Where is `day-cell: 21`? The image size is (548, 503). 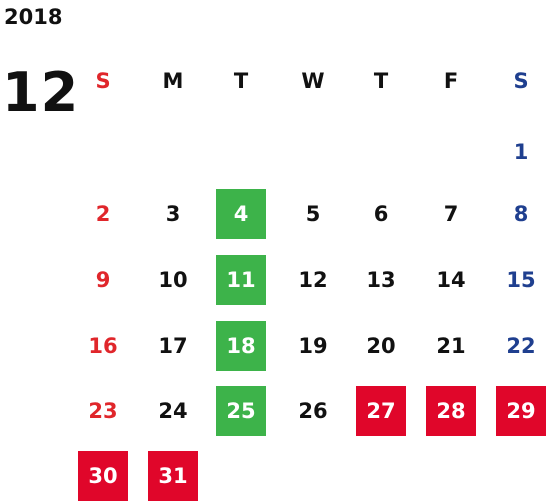 day-cell: 21 is located at coordinates (451, 346).